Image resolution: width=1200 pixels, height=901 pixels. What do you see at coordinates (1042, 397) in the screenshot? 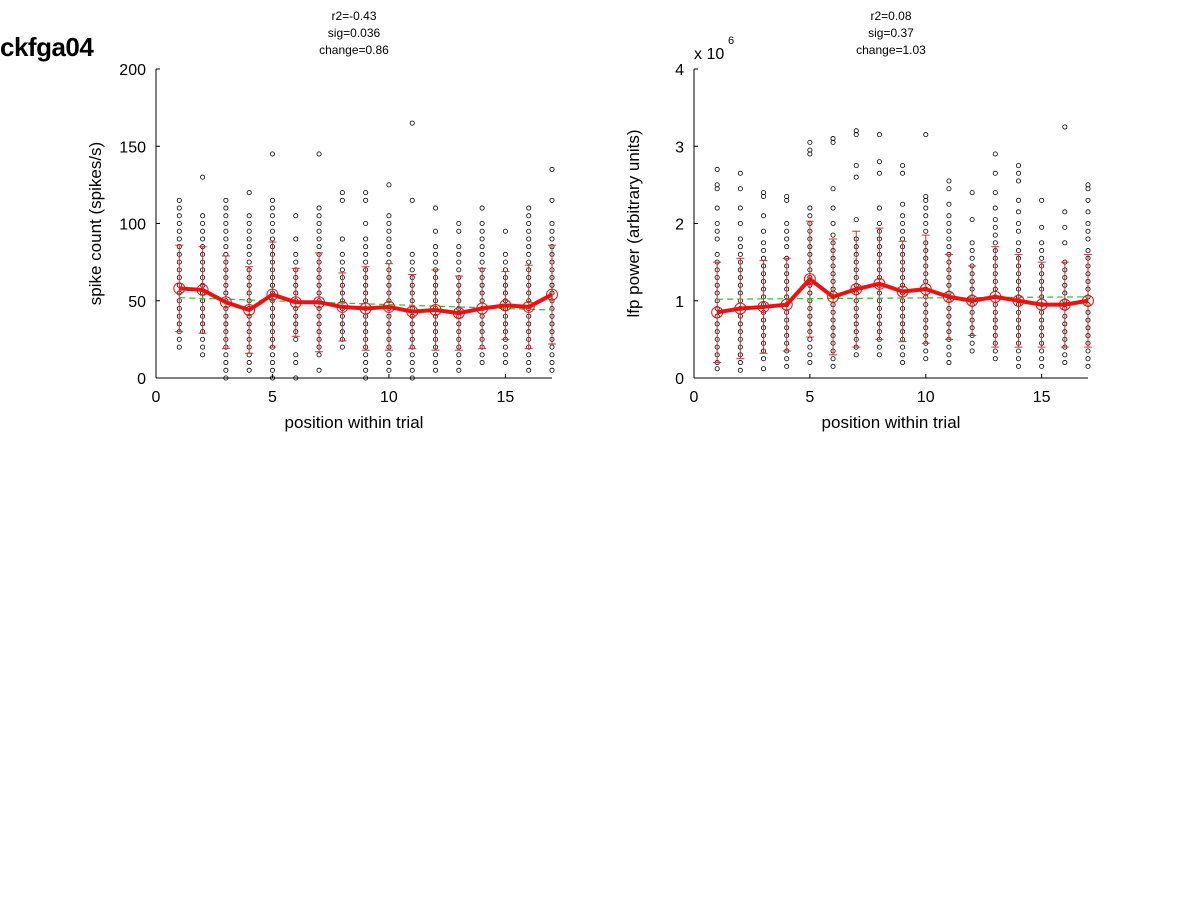
I see `x-tick-label: 15` at bounding box center [1042, 397].